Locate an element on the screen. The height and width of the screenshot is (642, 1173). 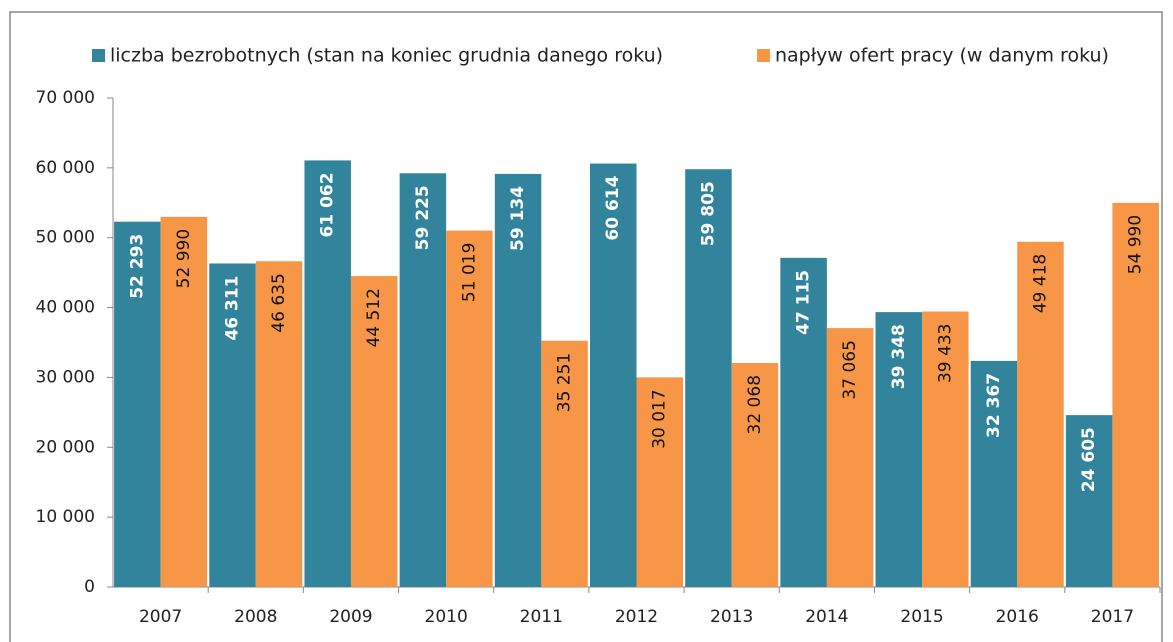
value-label: 60 614 is located at coordinates (613, 207).